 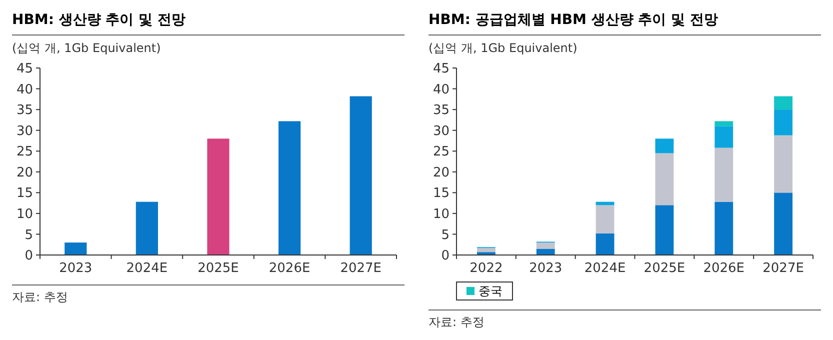 I want to click on chart-title: HBM: 생산량 추이 및 전망, so click(x=99, y=20).